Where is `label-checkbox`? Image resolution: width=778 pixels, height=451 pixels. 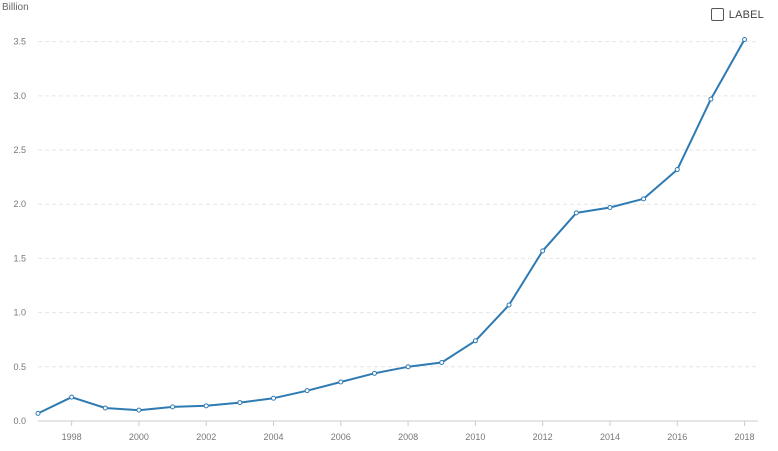 label-checkbox is located at coordinates (717, 14).